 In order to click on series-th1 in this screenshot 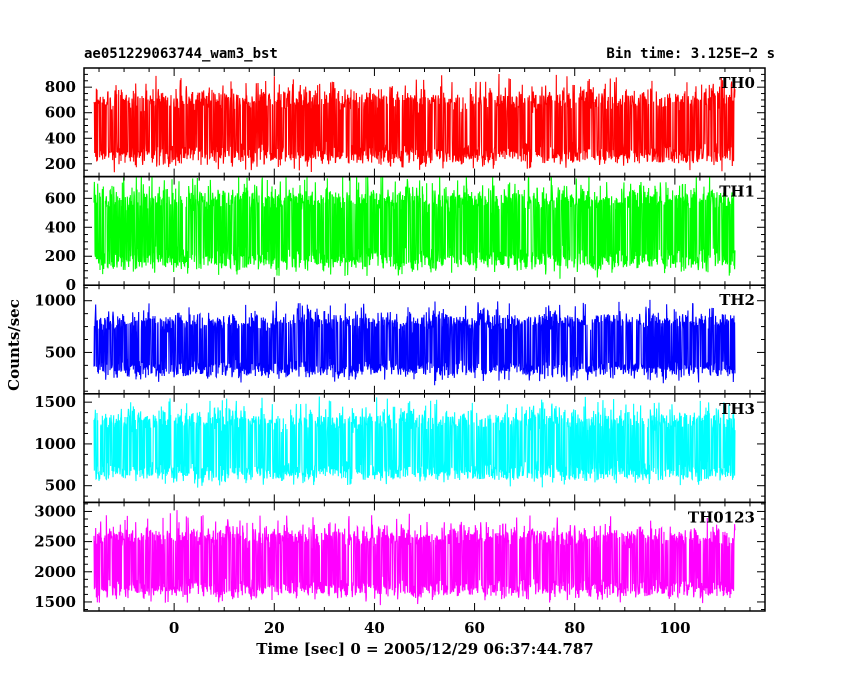, I will do `click(414, 227)`.